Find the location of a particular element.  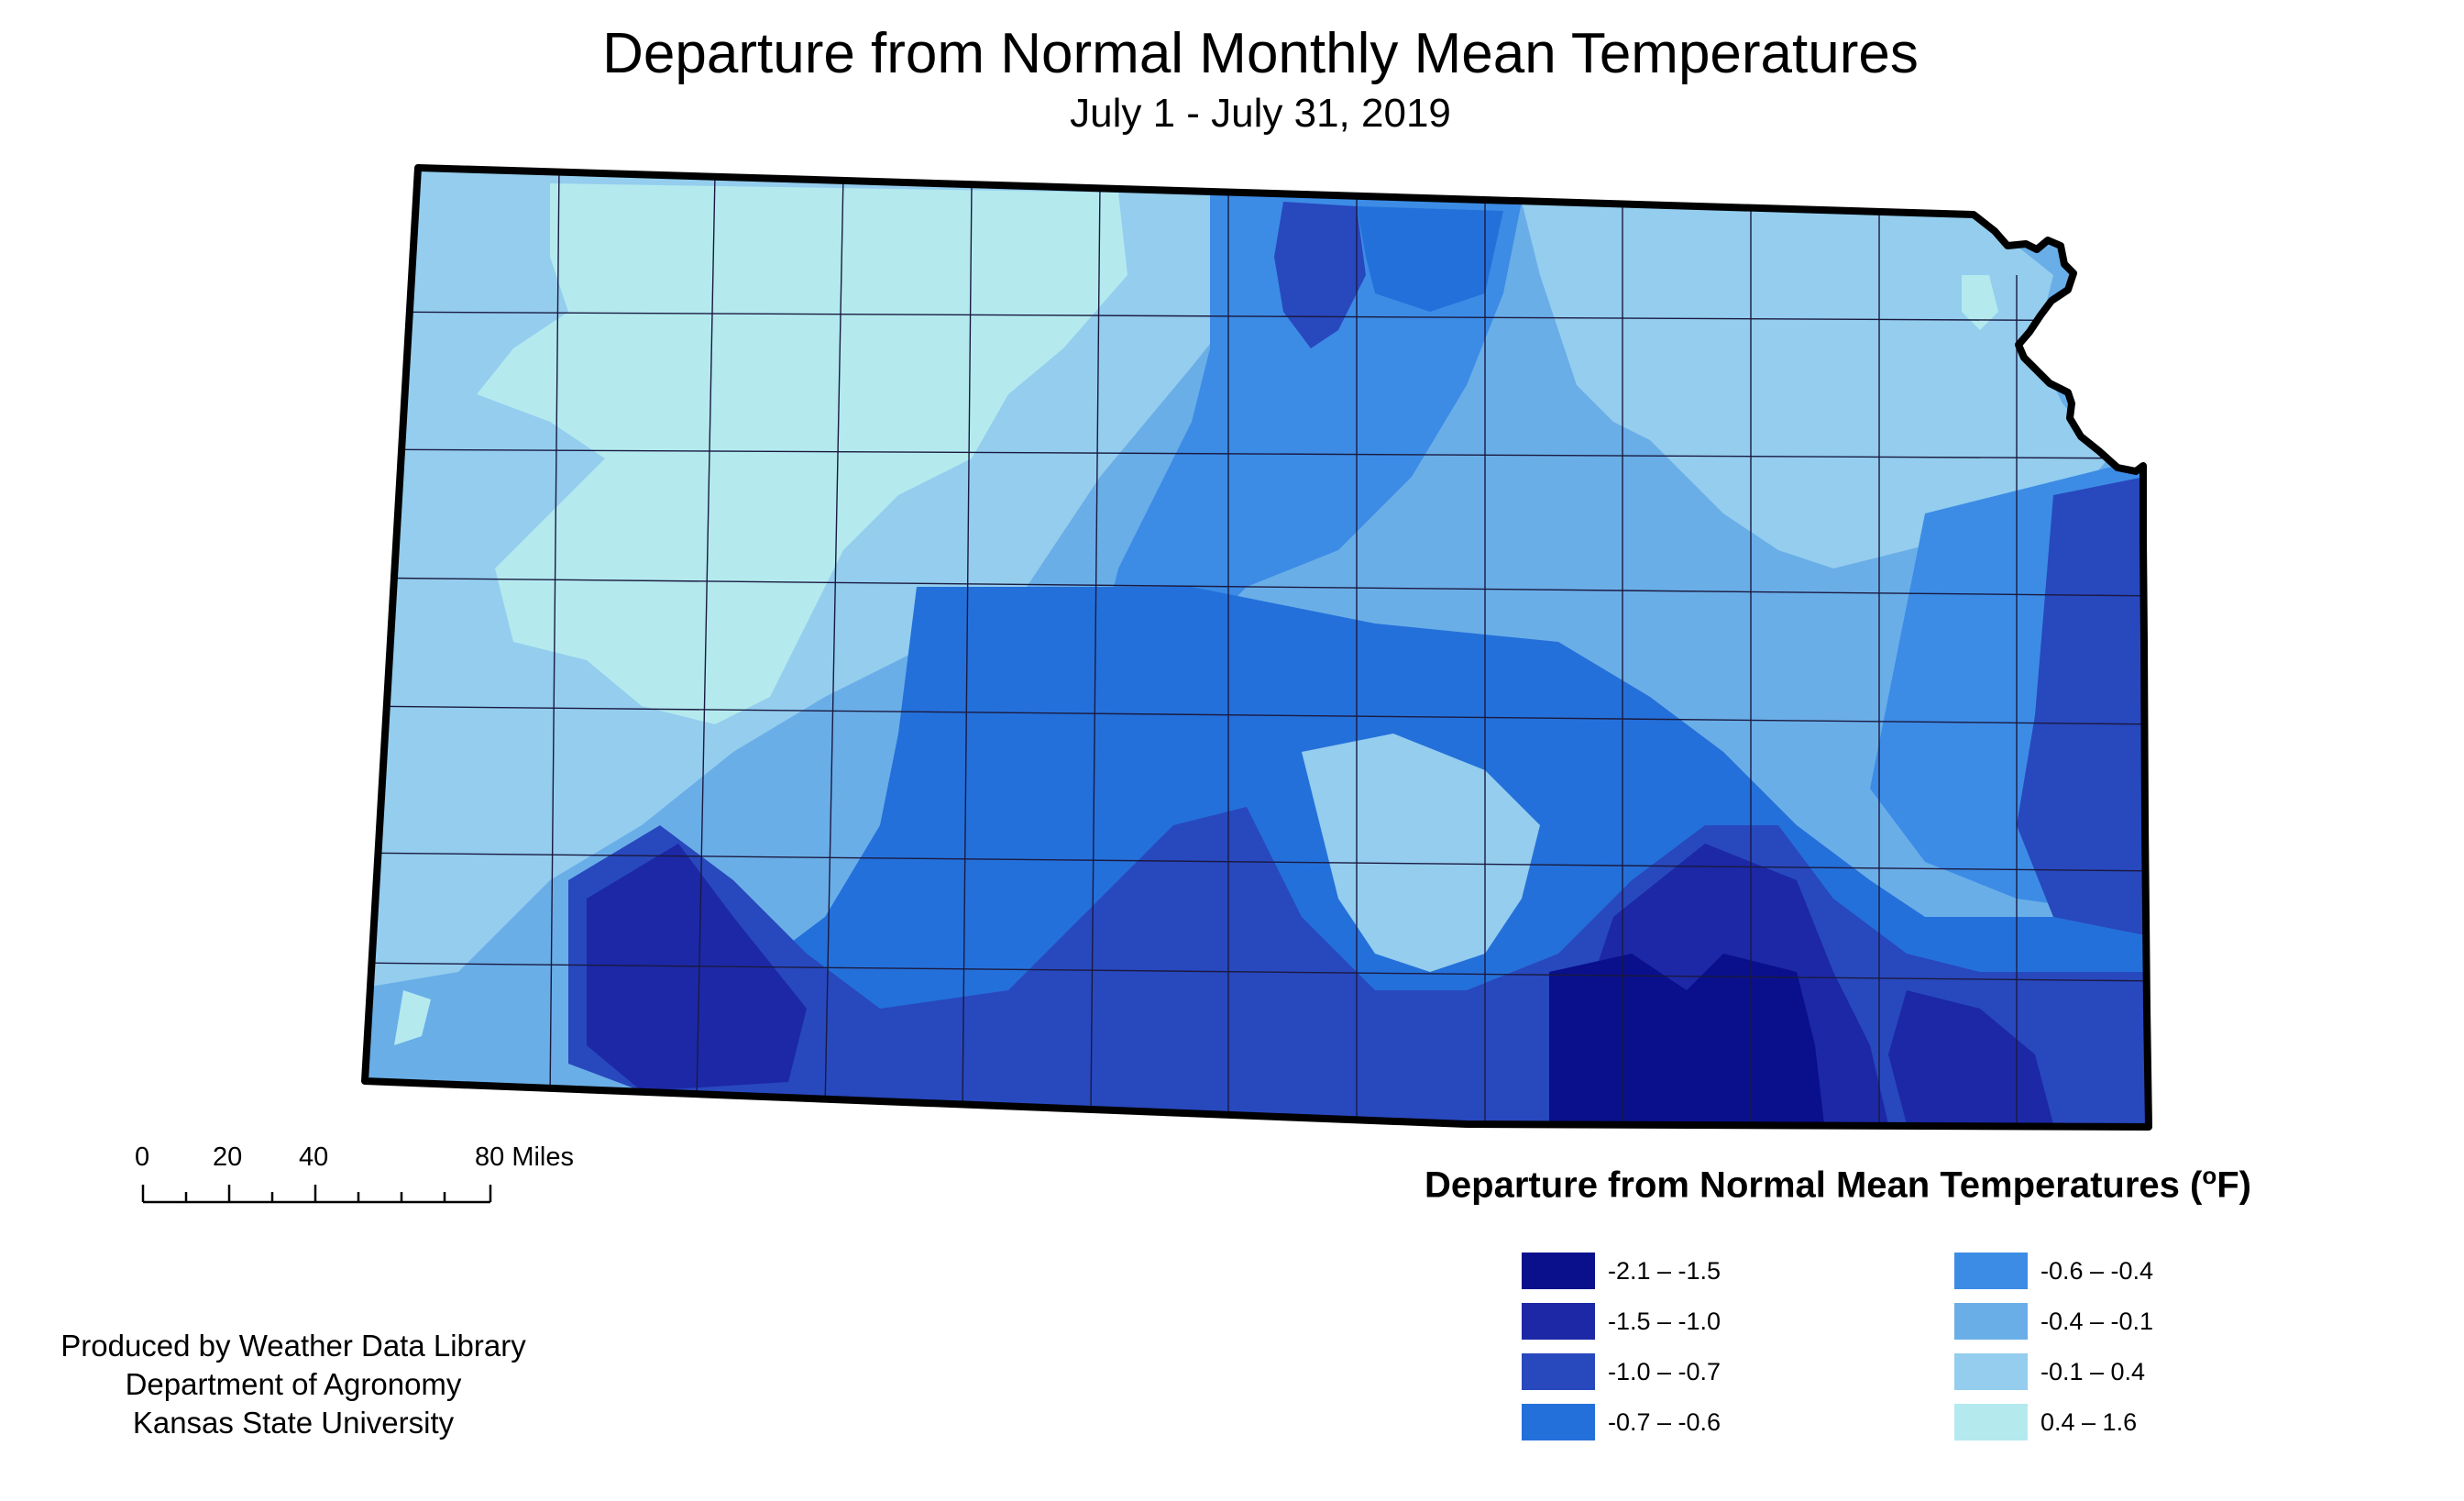

legend-item: -0.6 – -0.4 is located at coordinates (2053, 1271).